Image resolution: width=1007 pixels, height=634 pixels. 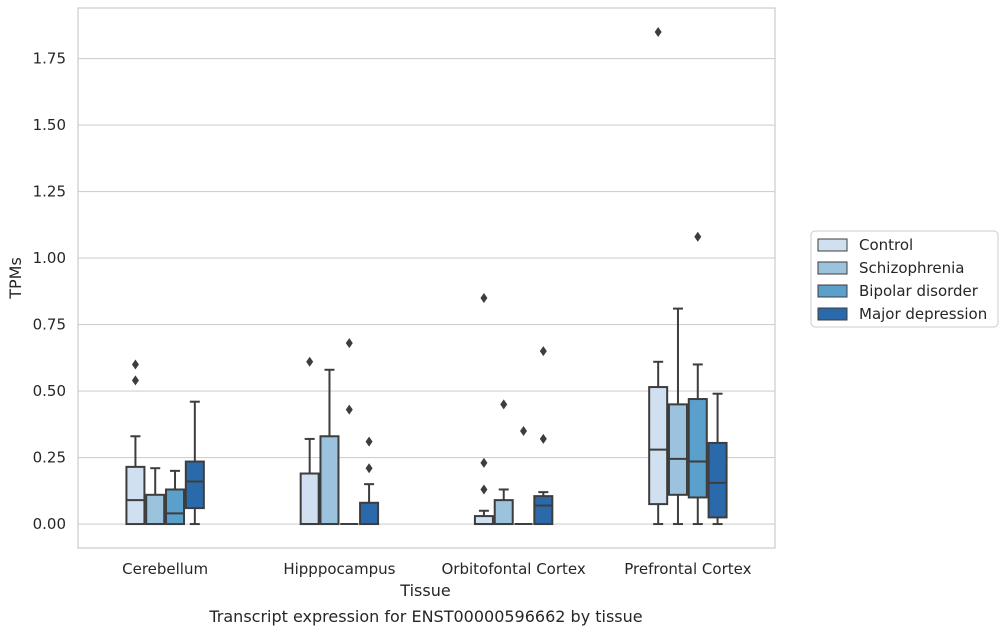 I want to click on x-tick-label: Hipppocampus, so click(x=339, y=569).